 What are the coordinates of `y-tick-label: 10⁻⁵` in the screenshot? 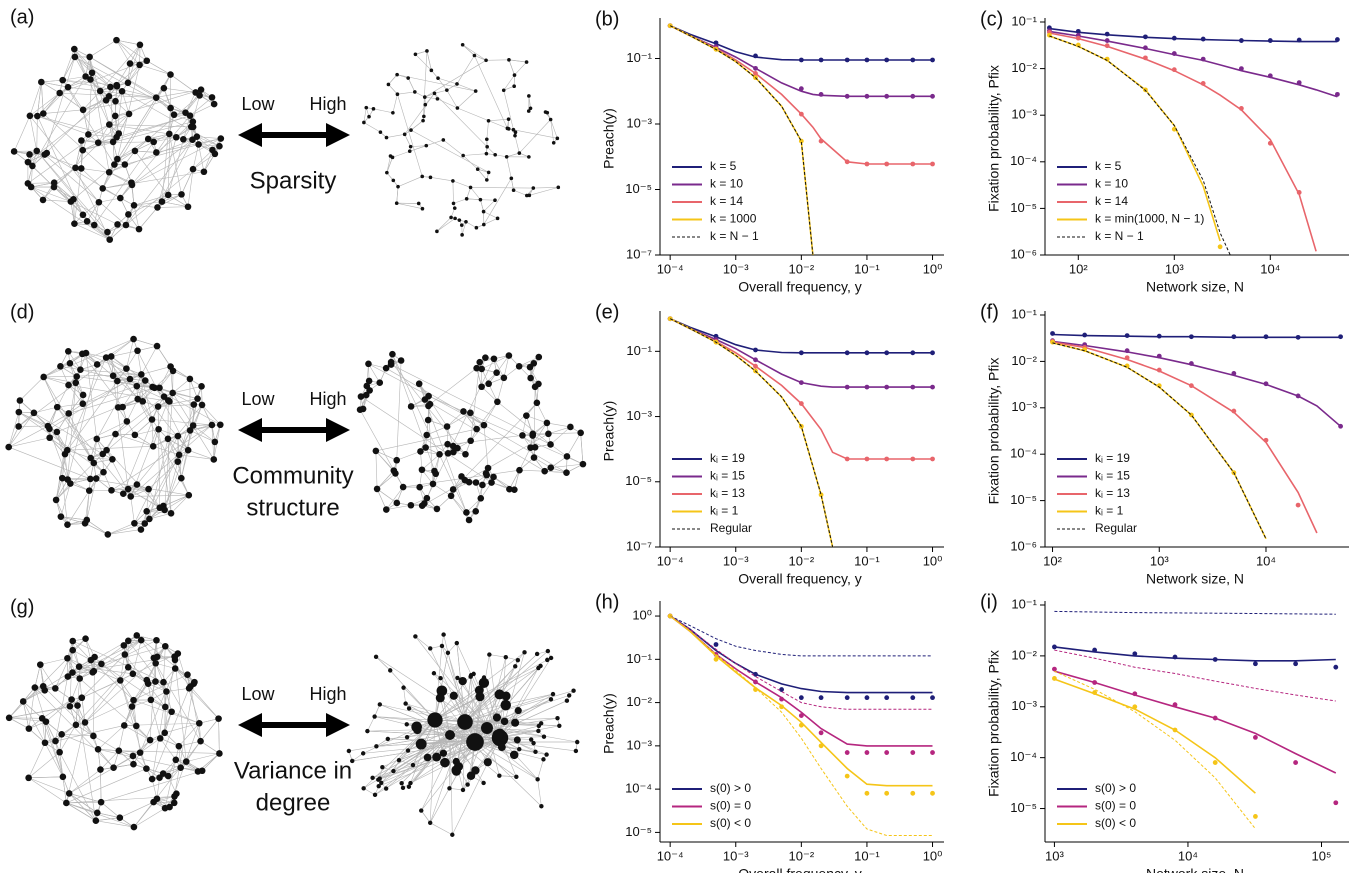 It's located at (1023, 499).